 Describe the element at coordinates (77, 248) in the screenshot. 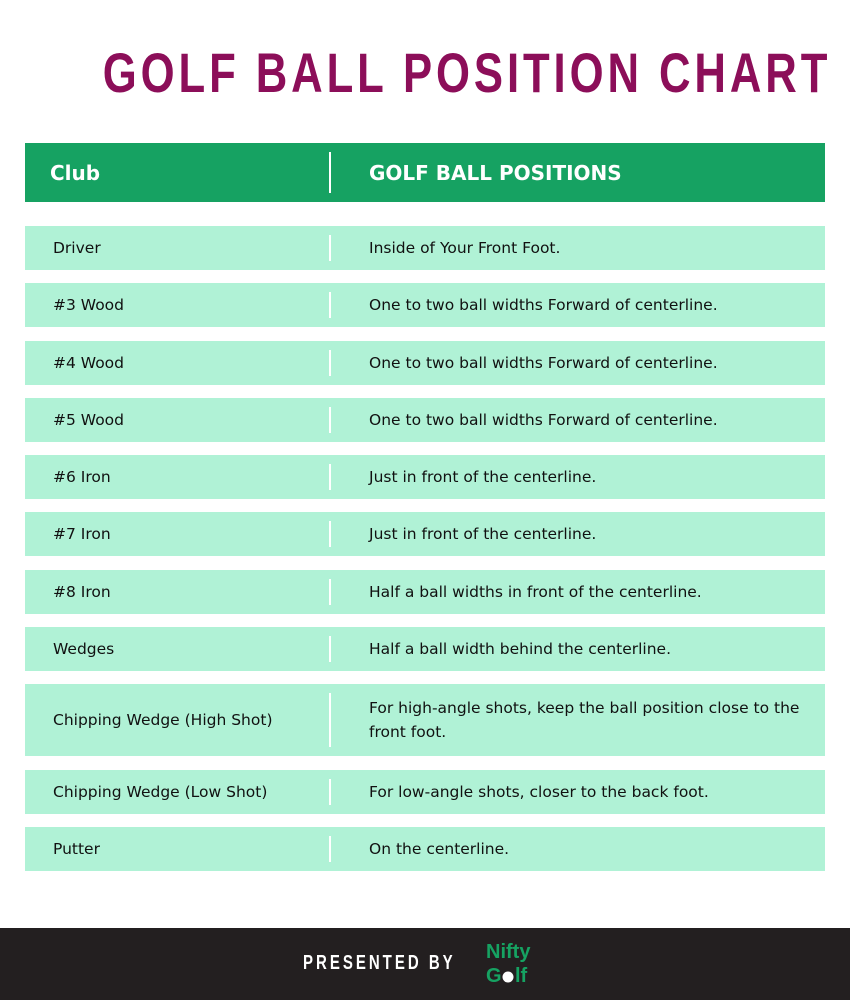

I see `club-cell: Driver` at that location.